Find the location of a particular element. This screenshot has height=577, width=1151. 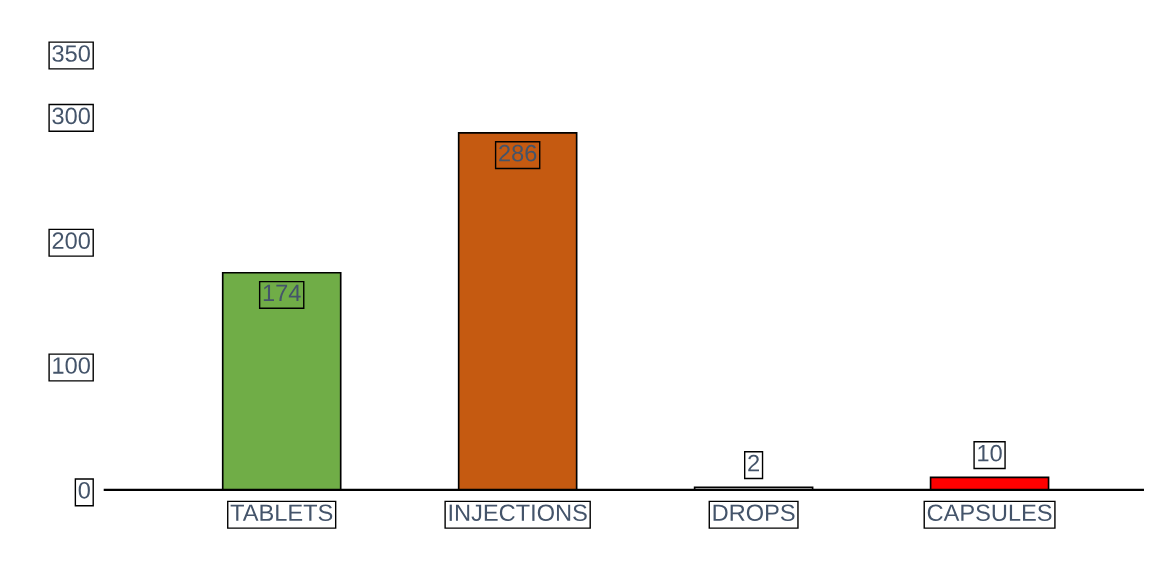

x-tick-label: INJECTIONS is located at coordinates (518, 513).